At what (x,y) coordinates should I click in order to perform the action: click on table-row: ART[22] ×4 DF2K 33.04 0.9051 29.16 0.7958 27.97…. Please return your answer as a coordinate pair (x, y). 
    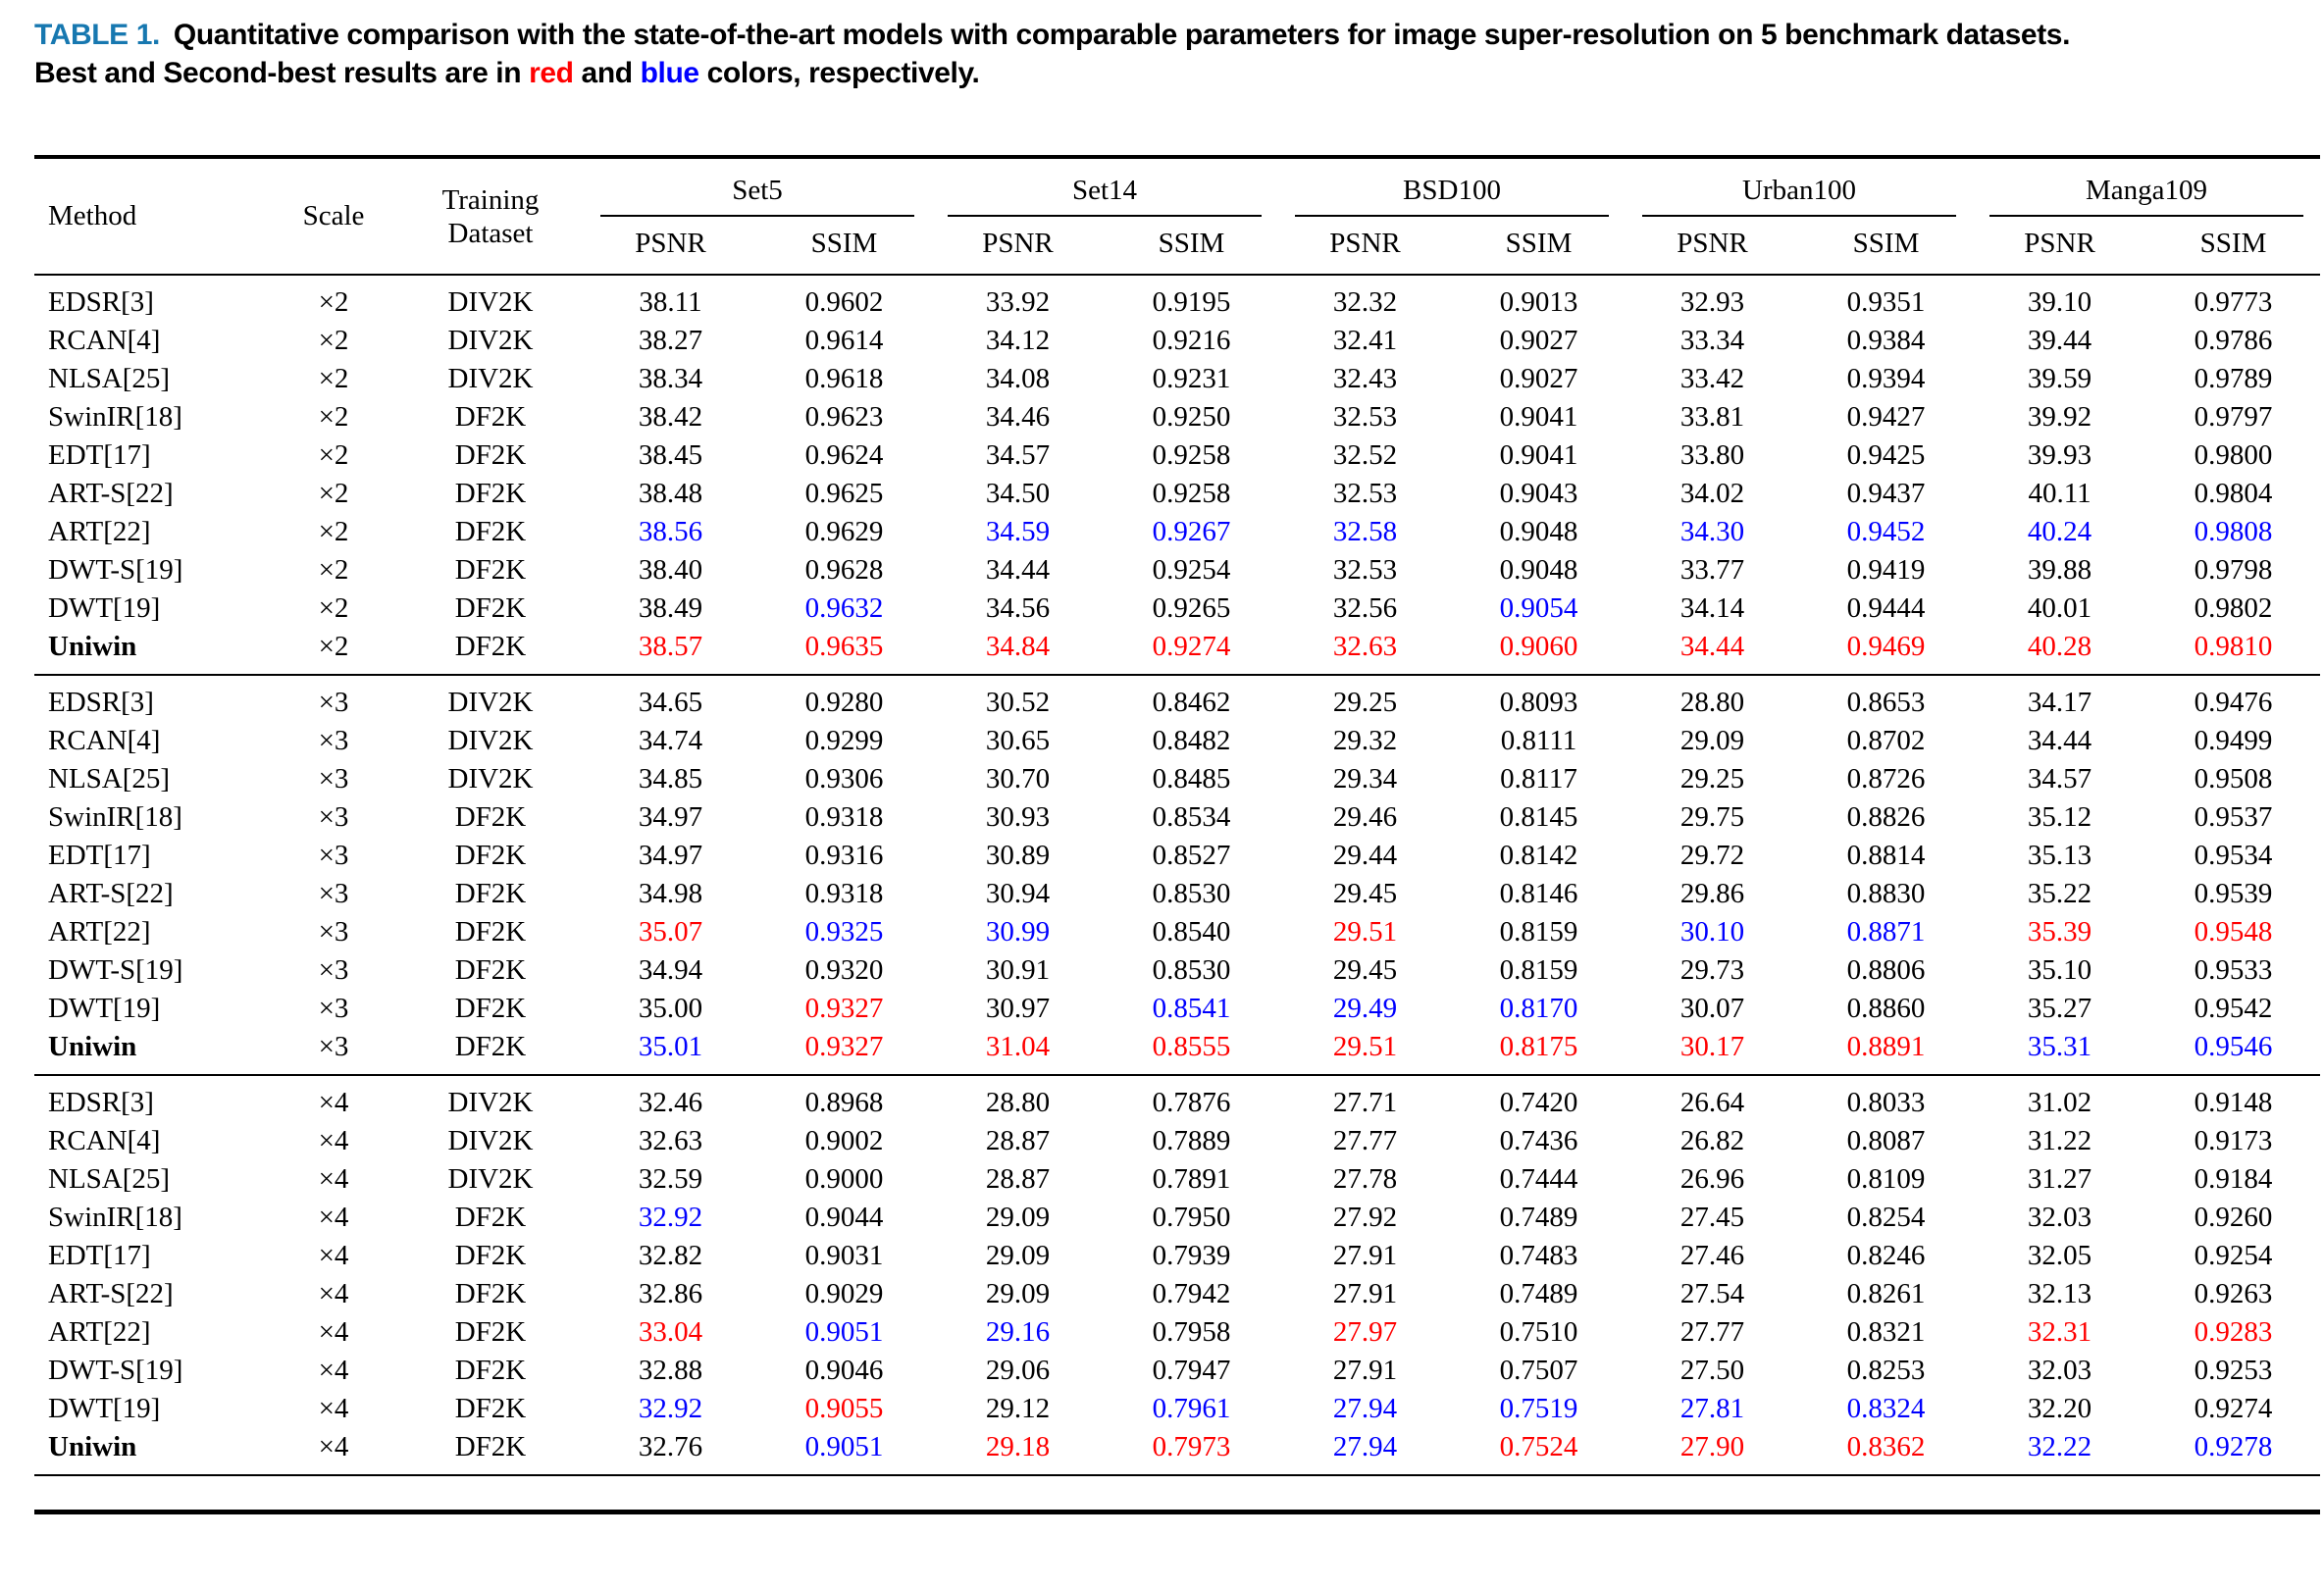
    Looking at the image, I should click on (1177, 1332).